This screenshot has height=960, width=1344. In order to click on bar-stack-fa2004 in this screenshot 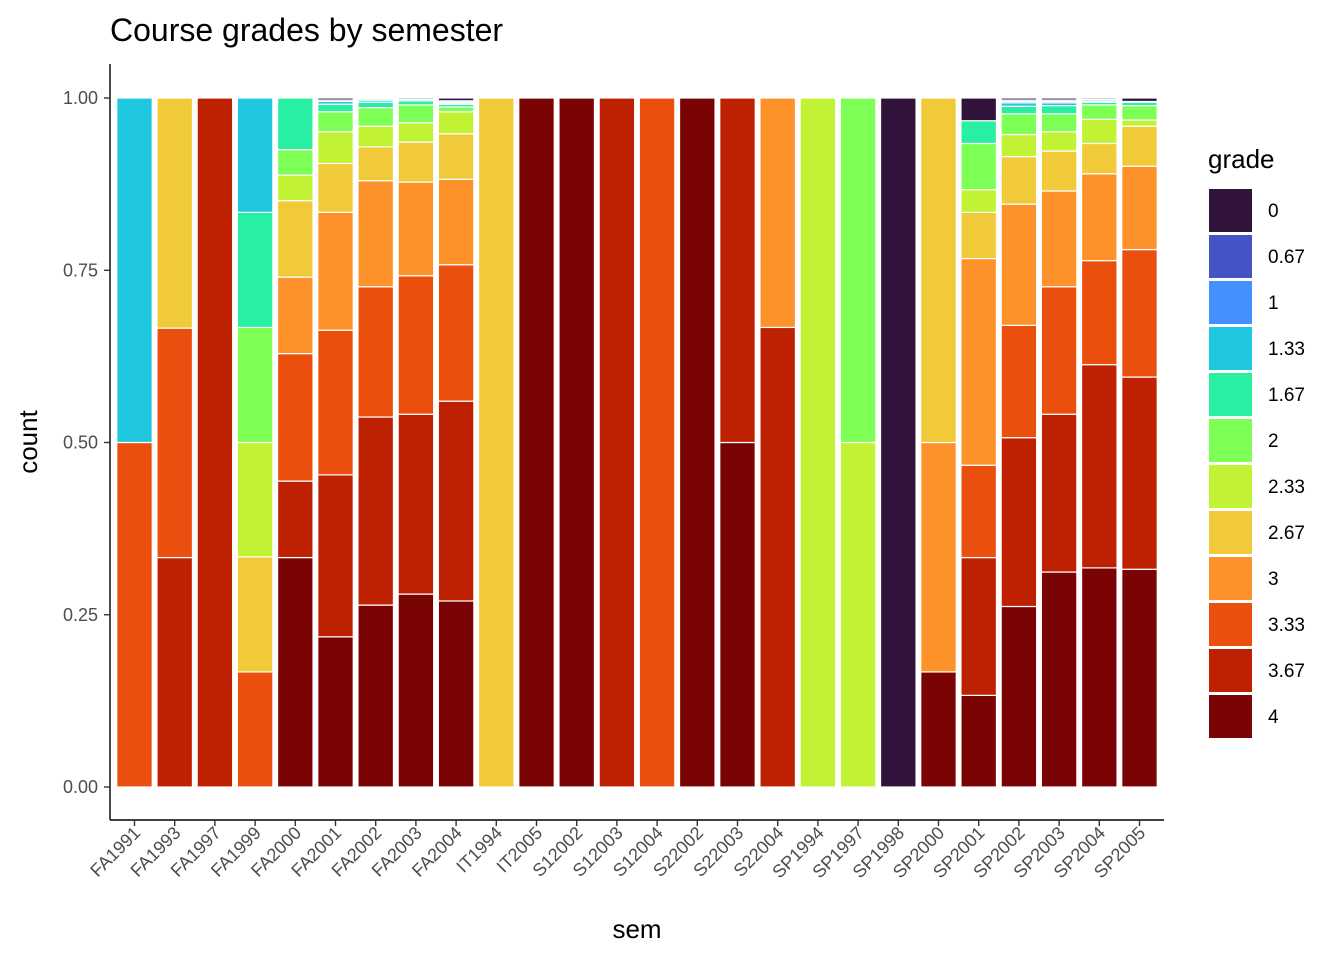, I will do `click(456, 442)`.